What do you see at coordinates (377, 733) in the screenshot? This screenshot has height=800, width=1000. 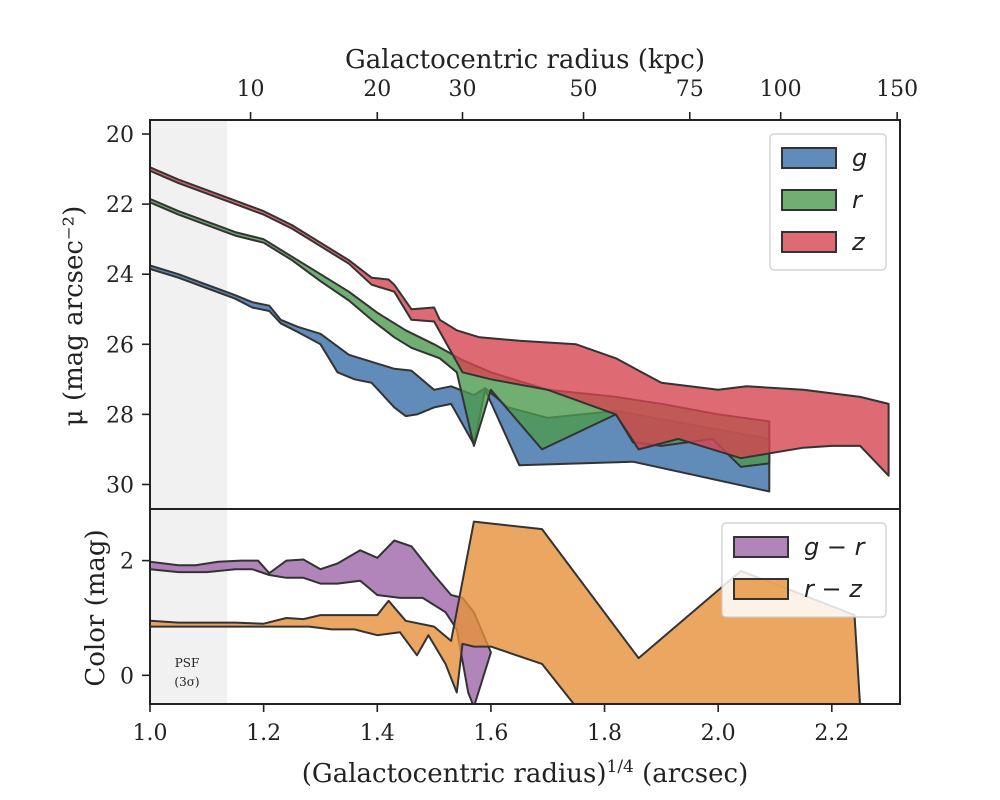 I see `x-tick-label-1-4: 1.4` at bounding box center [377, 733].